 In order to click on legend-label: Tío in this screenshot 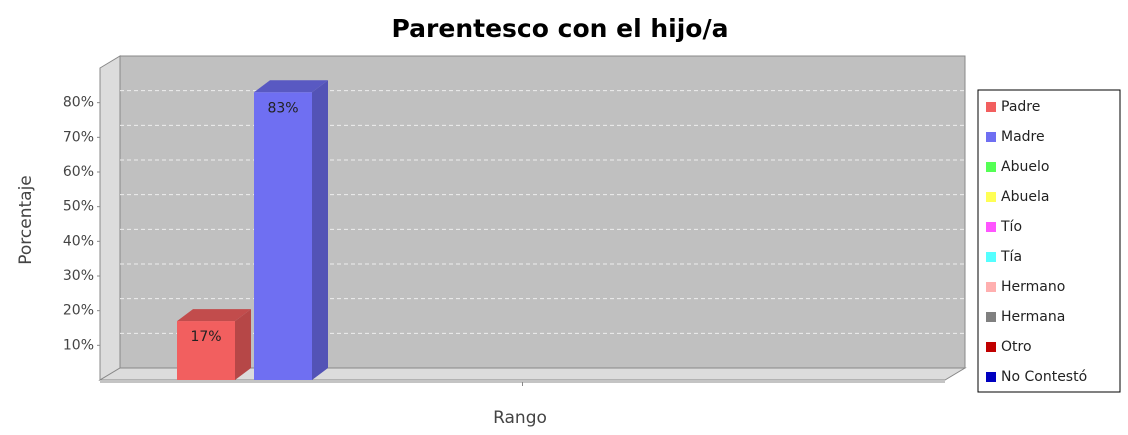, I will do `click(1011, 227)`.